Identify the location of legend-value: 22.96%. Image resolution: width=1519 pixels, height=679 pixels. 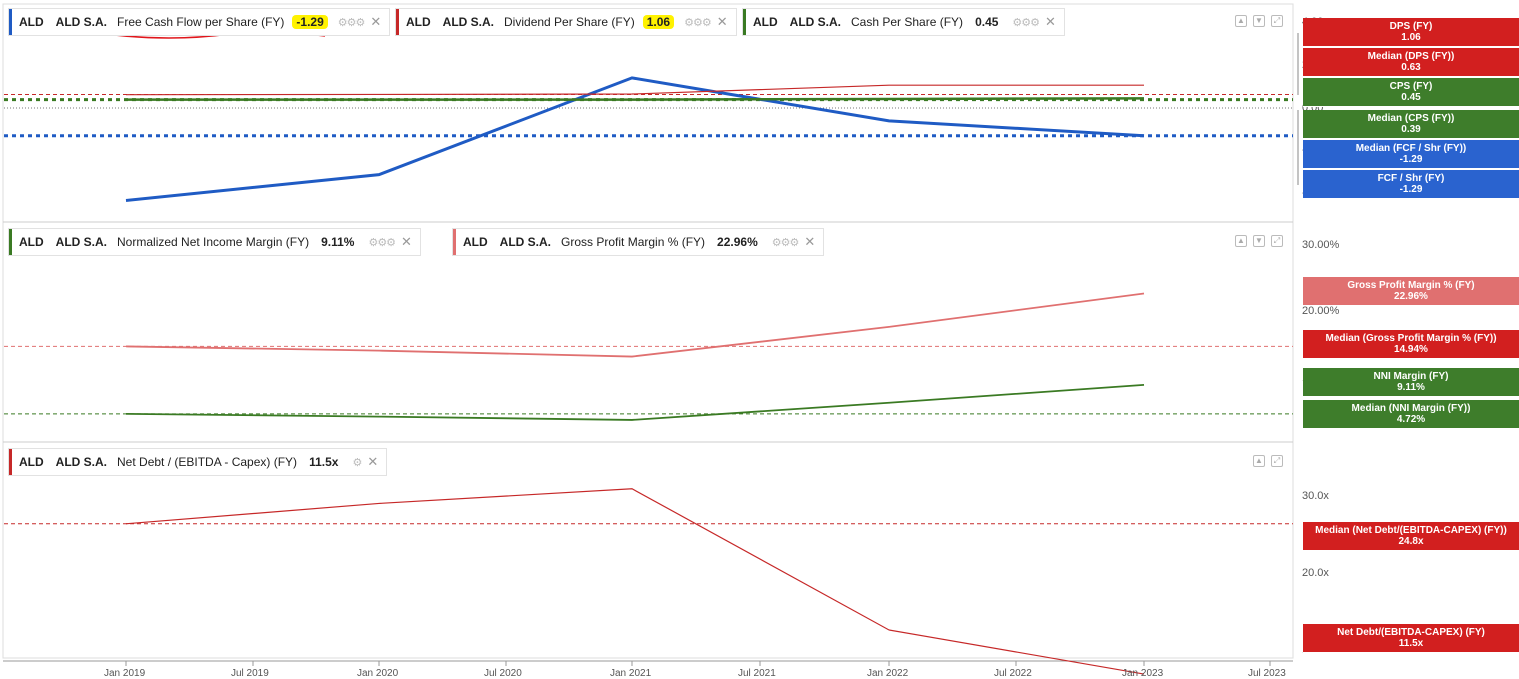
(737, 242).